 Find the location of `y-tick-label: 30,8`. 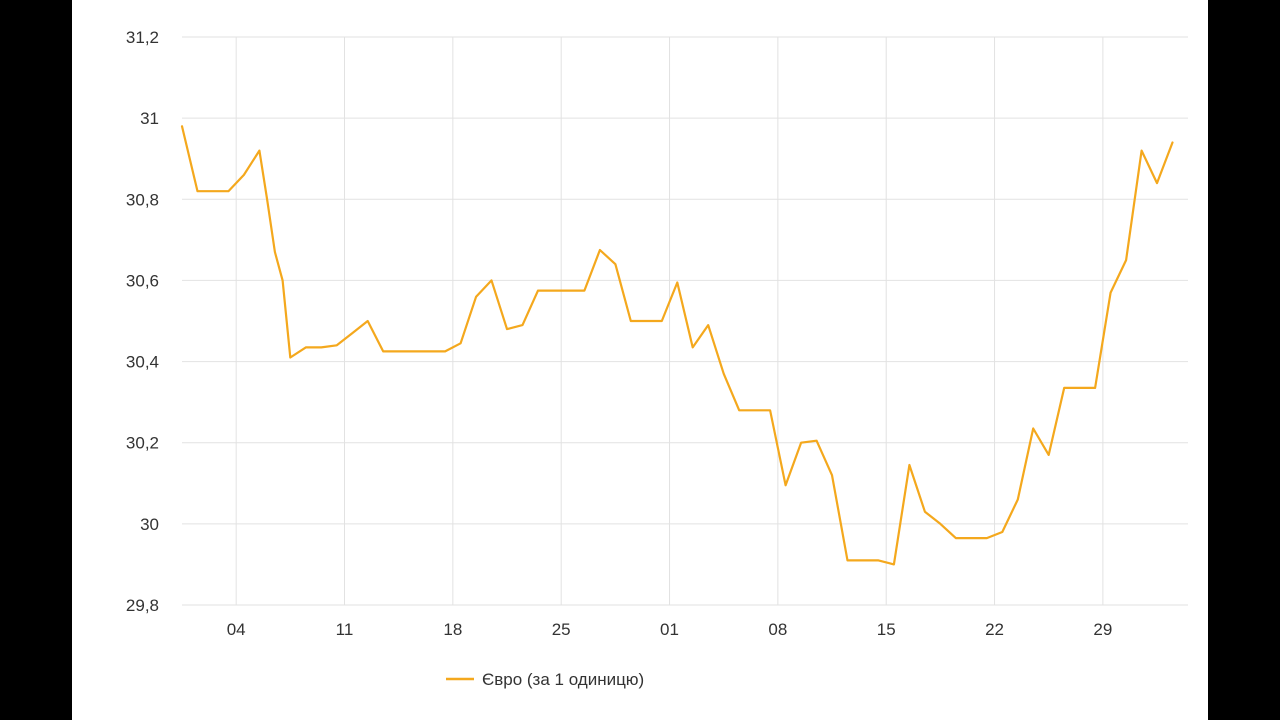

y-tick-label: 30,8 is located at coordinates (142, 199).